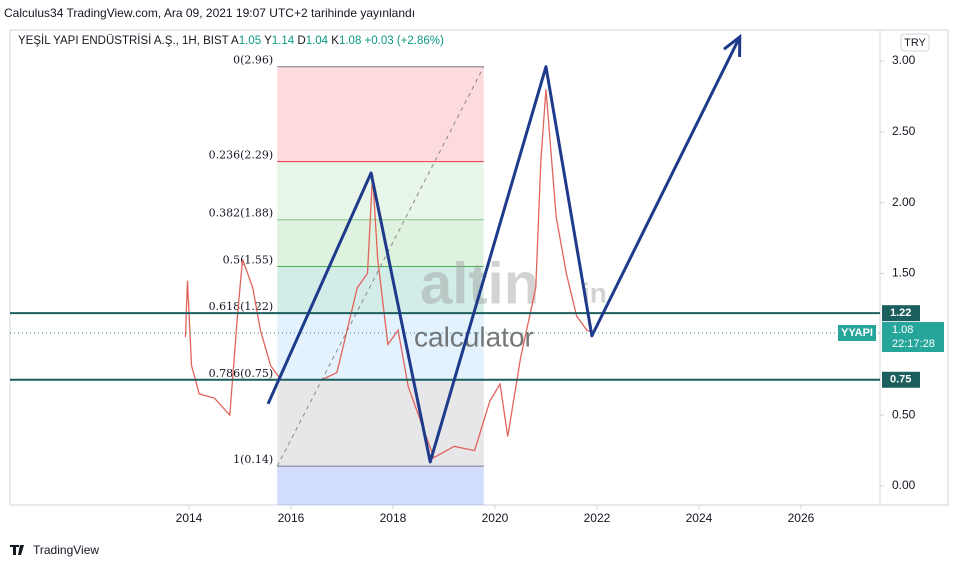 This screenshot has height=568, width=959. Describe the element at coordinates (479, 283) in the screenshot. I see `watermark-brand: altin` at that location.